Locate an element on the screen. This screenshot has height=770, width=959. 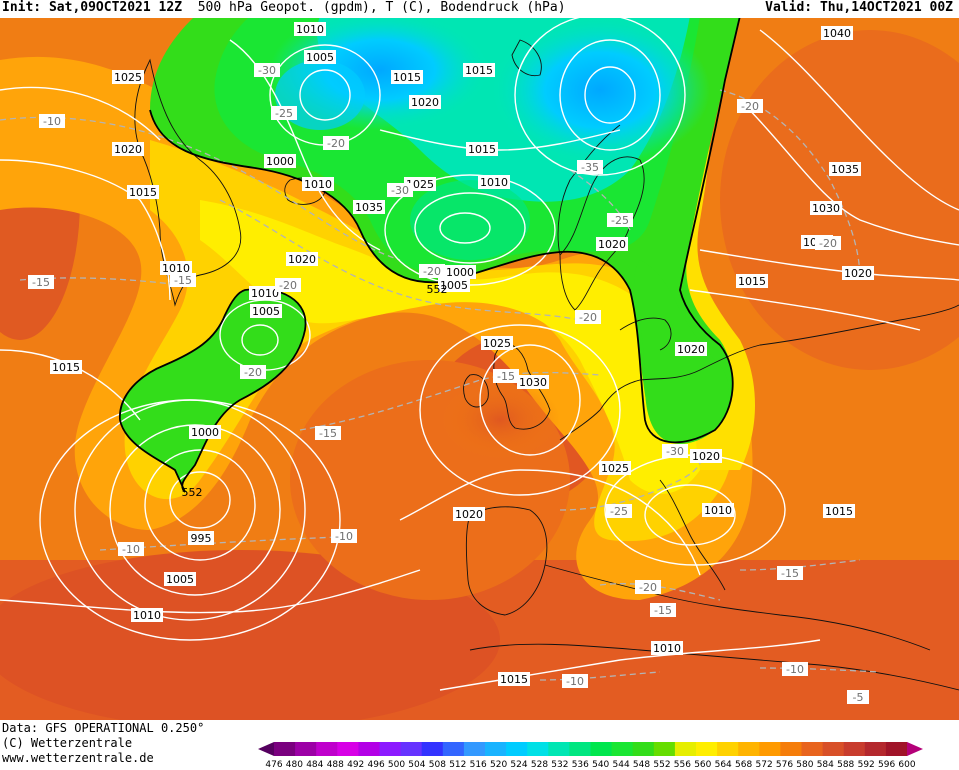
colorbar-tick-label: 564 is located at coordinates (723, 765).